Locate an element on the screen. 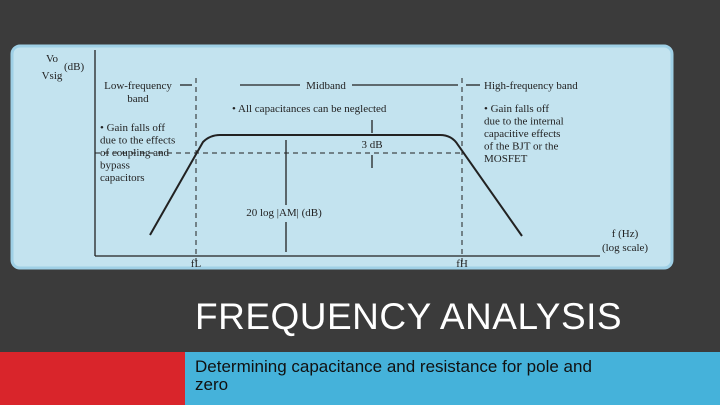 This screenshot has width=720, height=405. high-note: of the BJT or the is located at coordinates (521, 147).